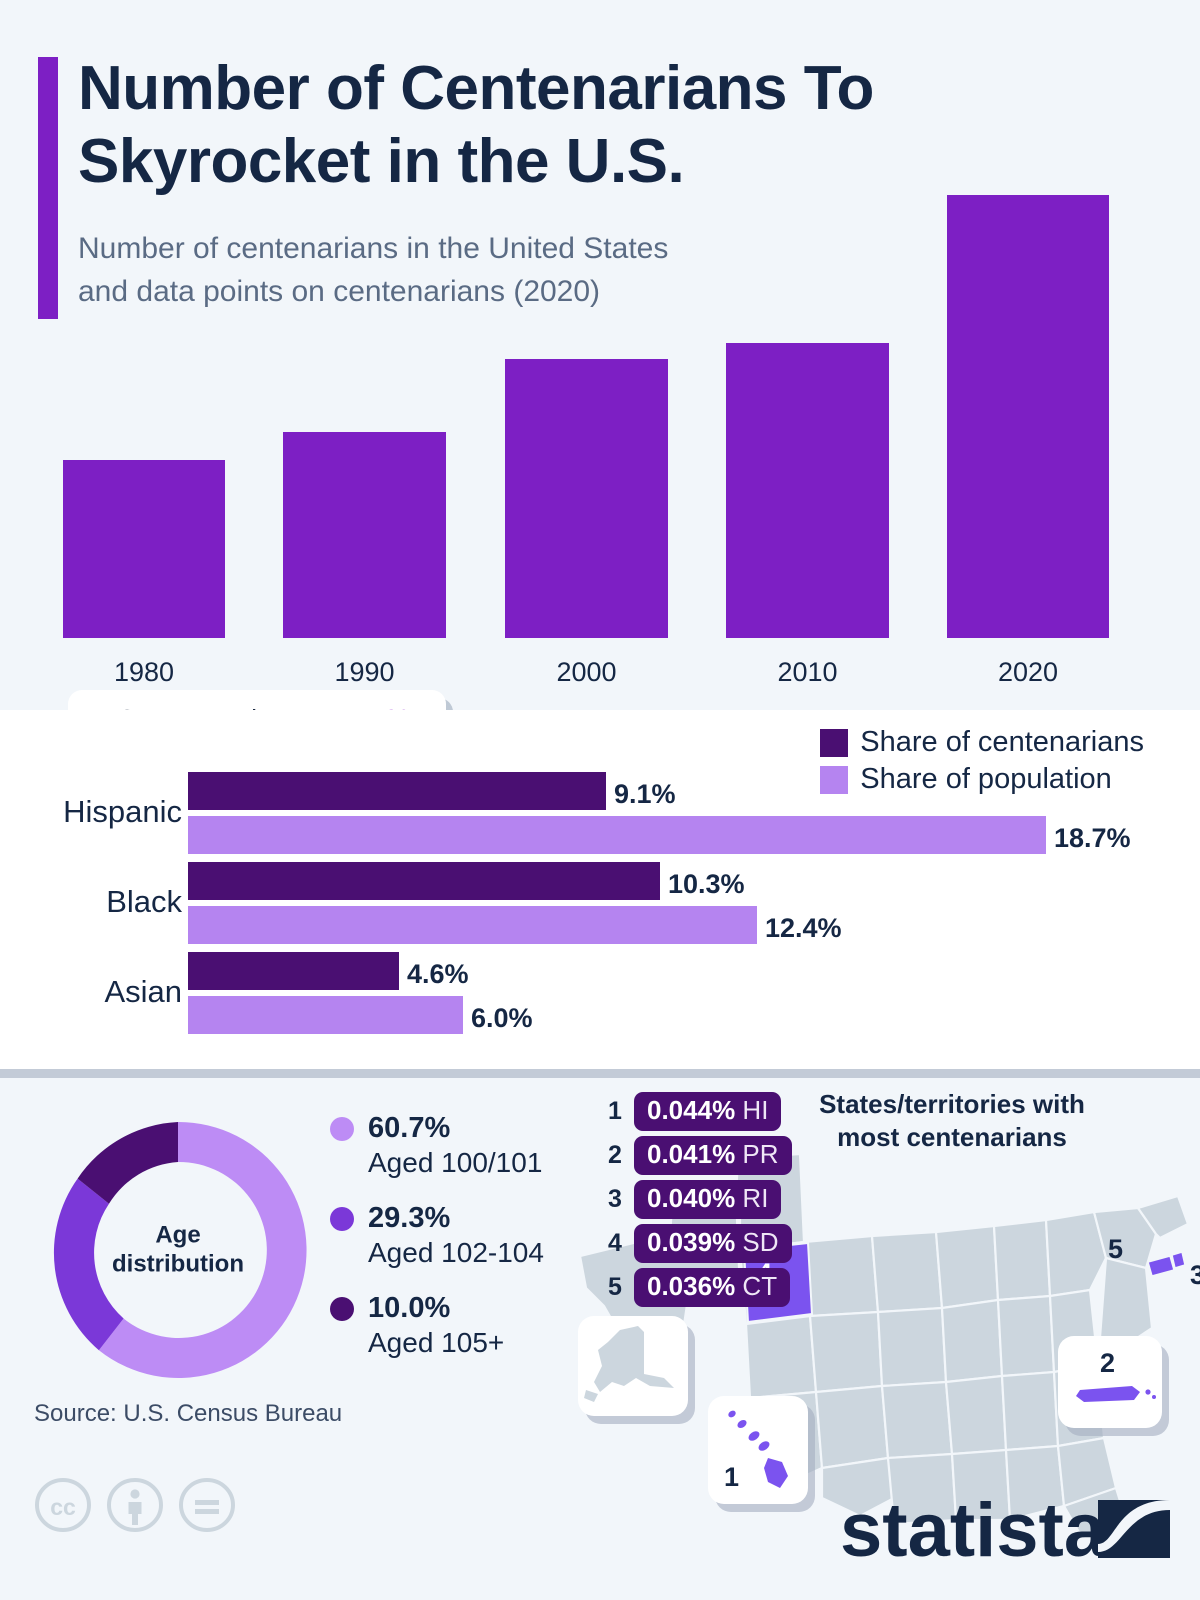 Image resolution: width=1200 pixels, height=1600 pixels. Describe the element at coordinates (617, 835) in the screenshot. I see `bar-hispanic-population` at that location.